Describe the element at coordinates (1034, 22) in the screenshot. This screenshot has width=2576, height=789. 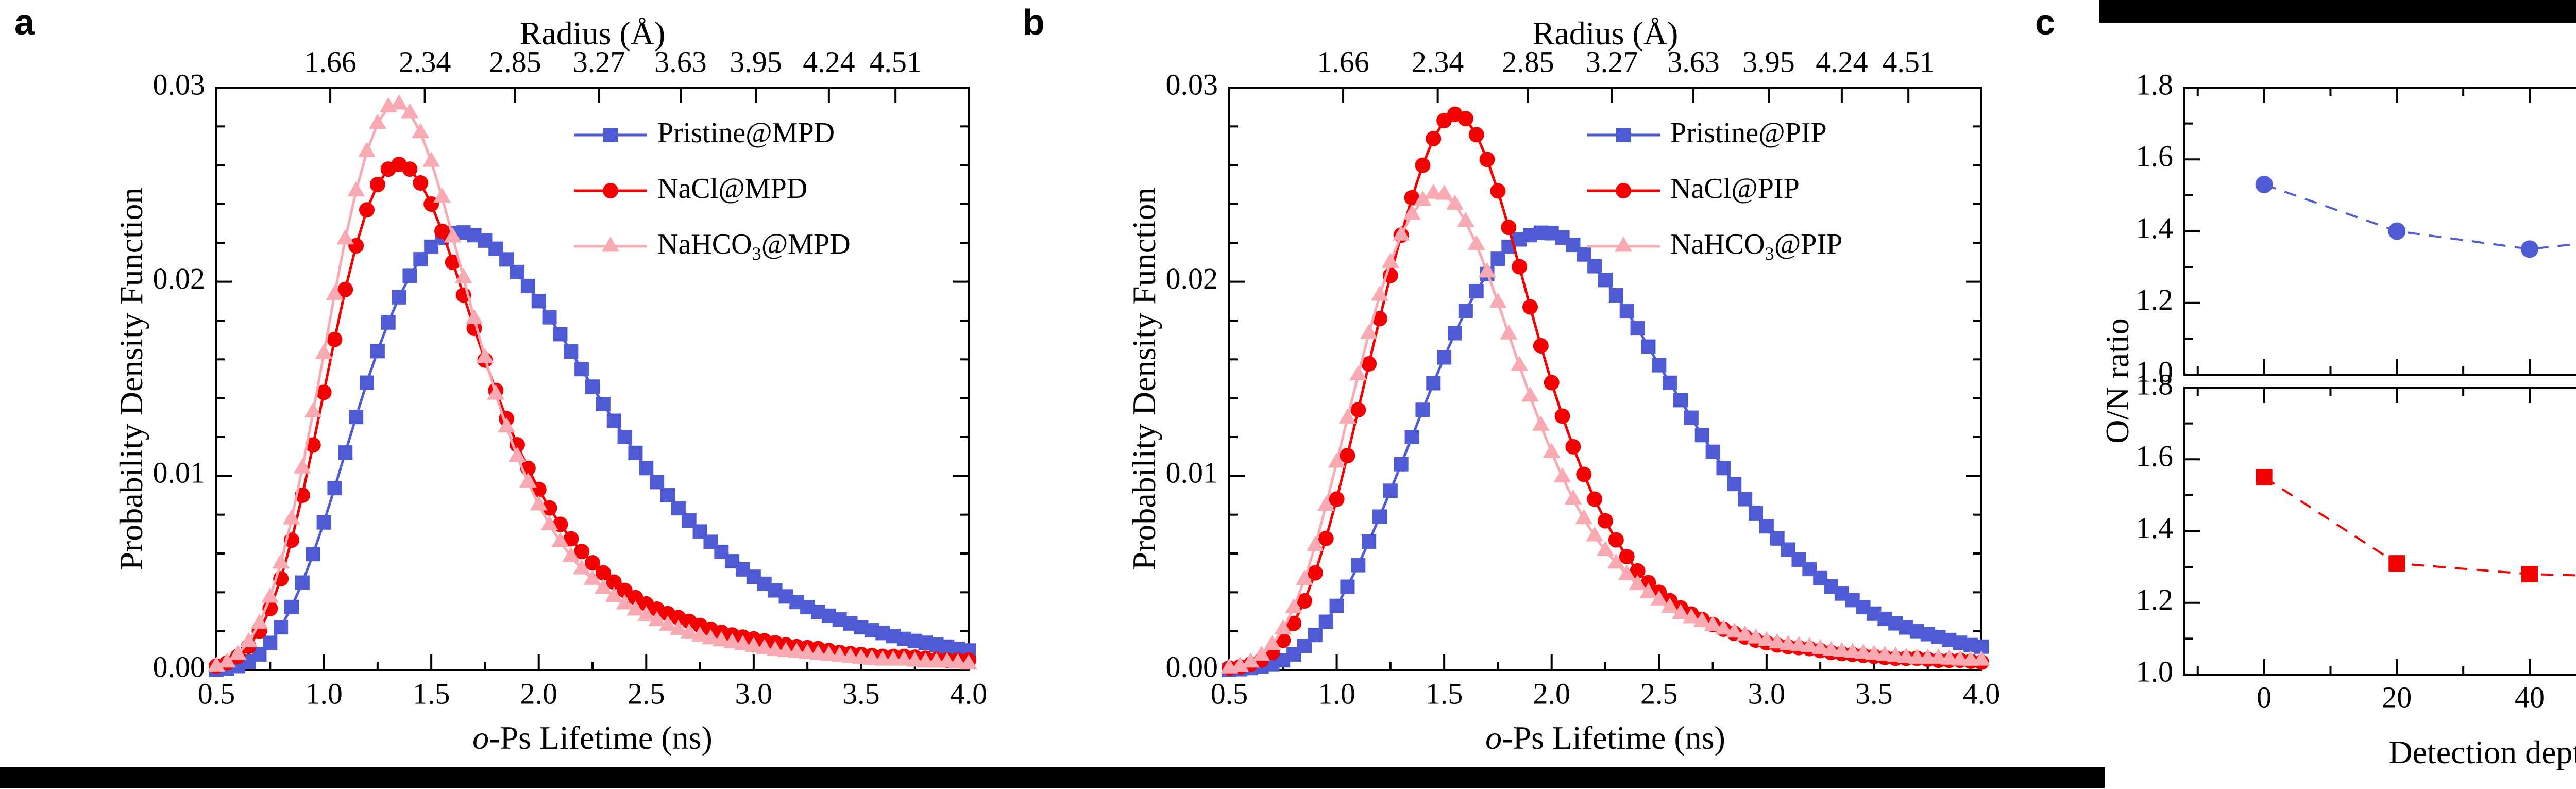
I see `panel-label-b: b` at that location.